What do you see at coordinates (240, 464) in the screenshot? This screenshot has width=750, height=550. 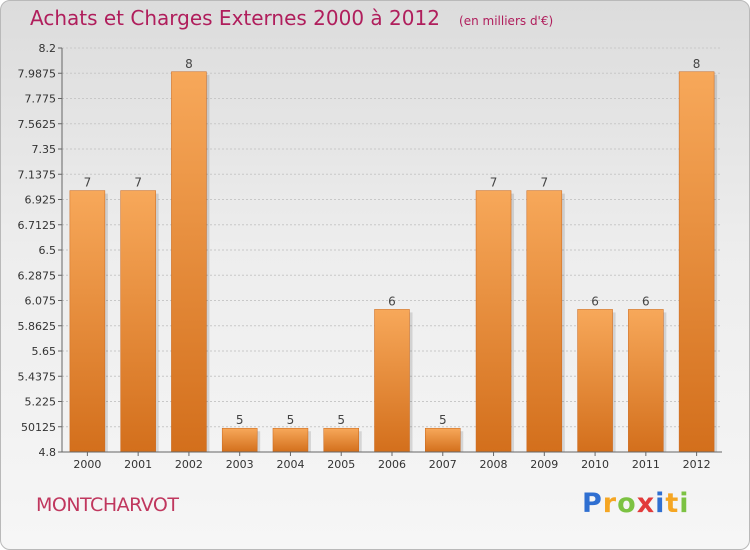 I see `x-tick-label: 2003` at bounding box center [240, 464].